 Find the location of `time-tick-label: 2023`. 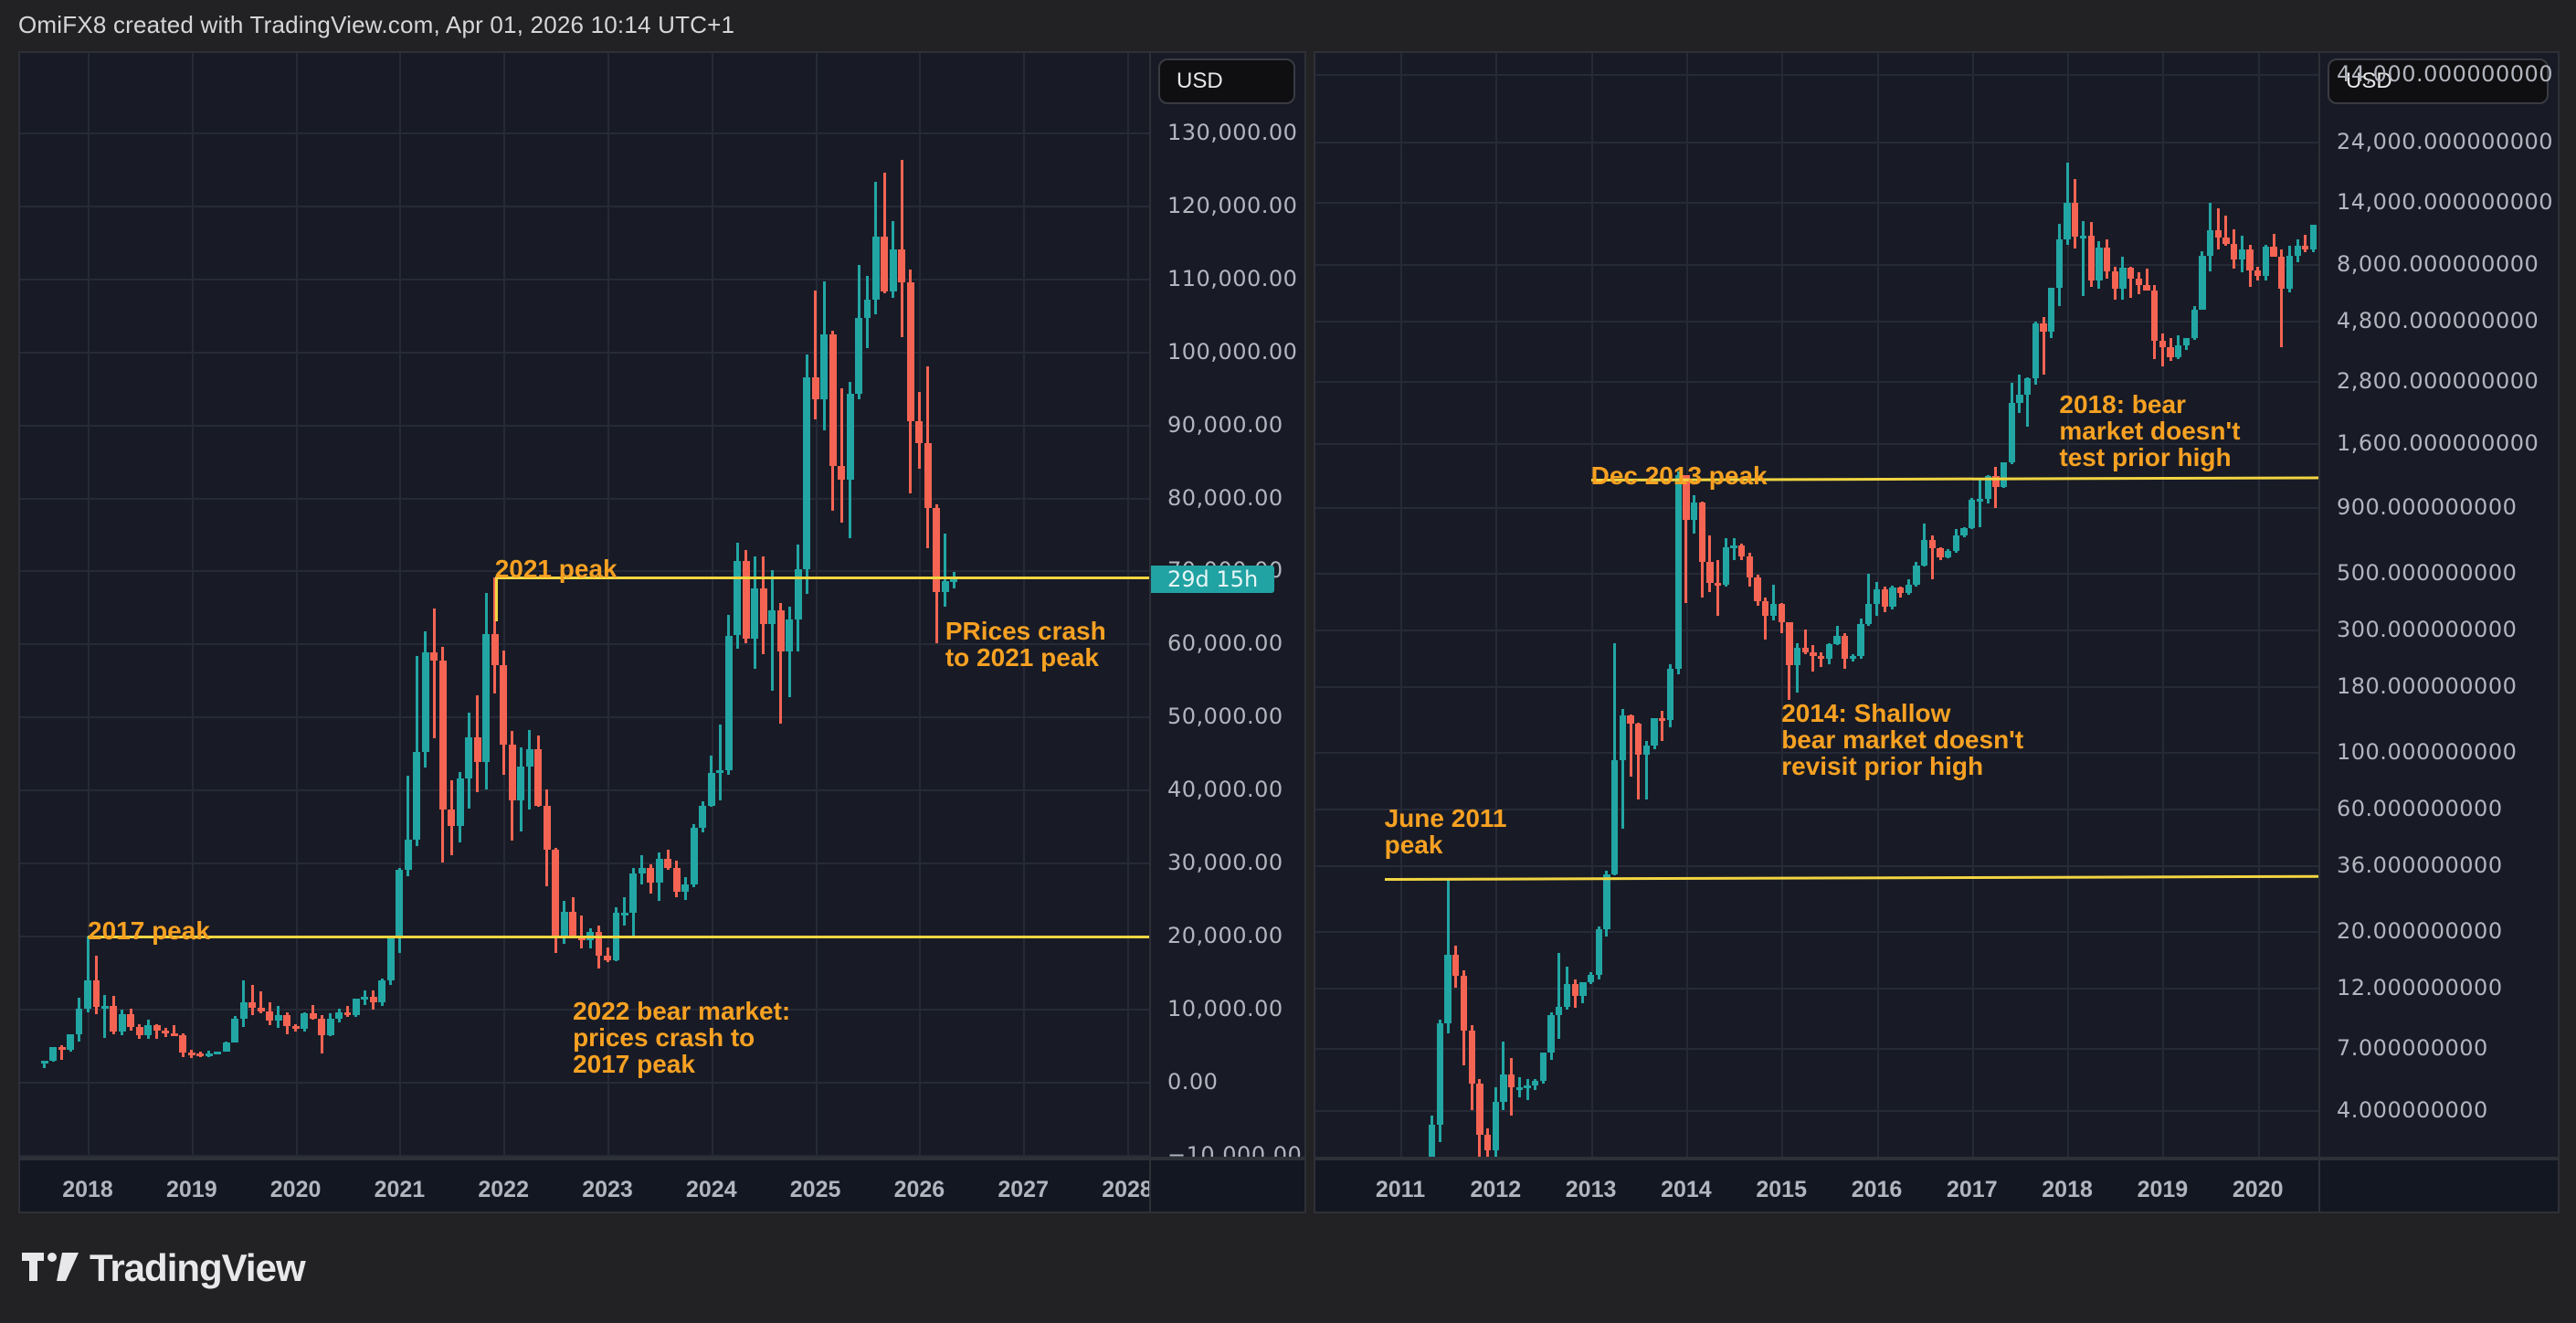

time-tick-label: 2023 is located at coordinates (607, 1189).